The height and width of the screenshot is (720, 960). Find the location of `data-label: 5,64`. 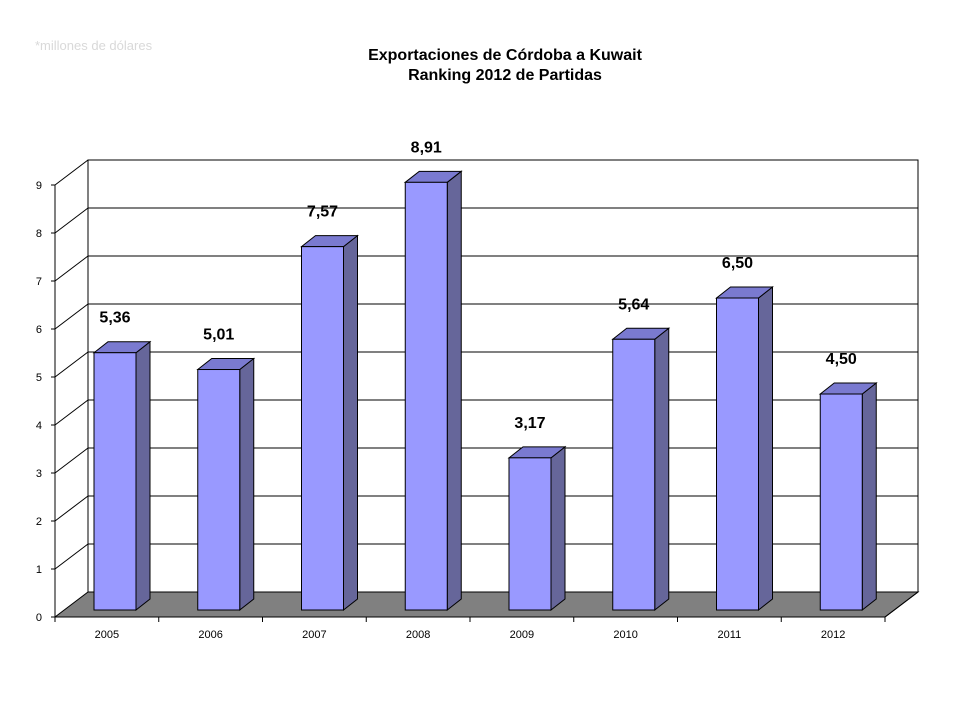

data-label: 5,64 is located at coordinates (633, 304).